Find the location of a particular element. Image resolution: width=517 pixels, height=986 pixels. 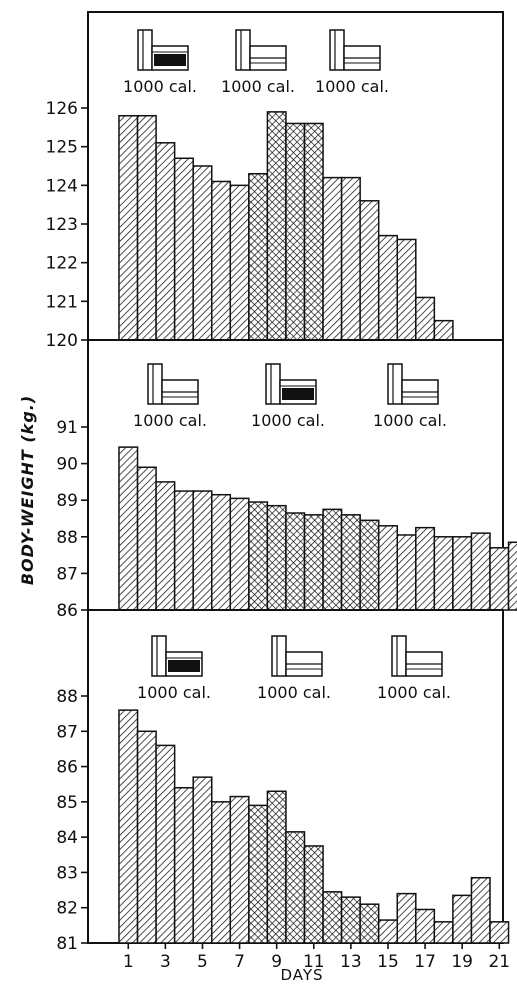

y-tick-label: 84 is located at coordinates (67, 838).